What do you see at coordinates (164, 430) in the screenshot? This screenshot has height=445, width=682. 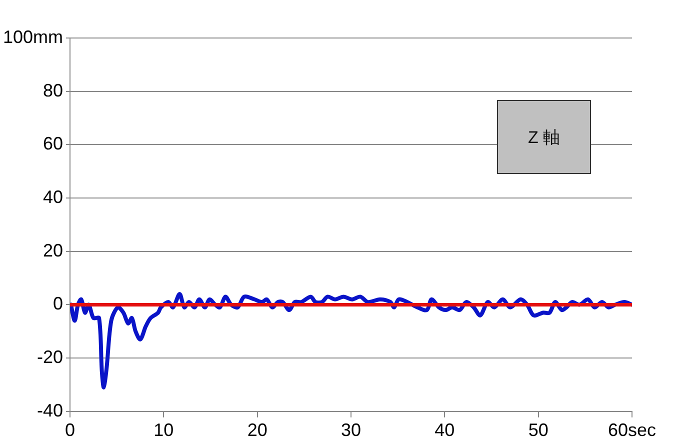 I see `x-tick-label: 10` at bounding box center [164, 430].